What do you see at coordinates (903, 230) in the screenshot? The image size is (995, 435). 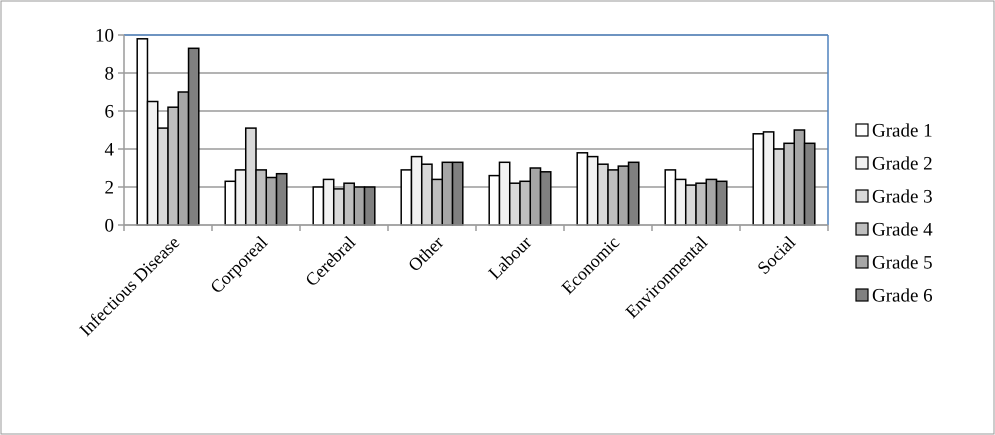 I see `legend-label: Grade 4` at bounding box center [903, 230].